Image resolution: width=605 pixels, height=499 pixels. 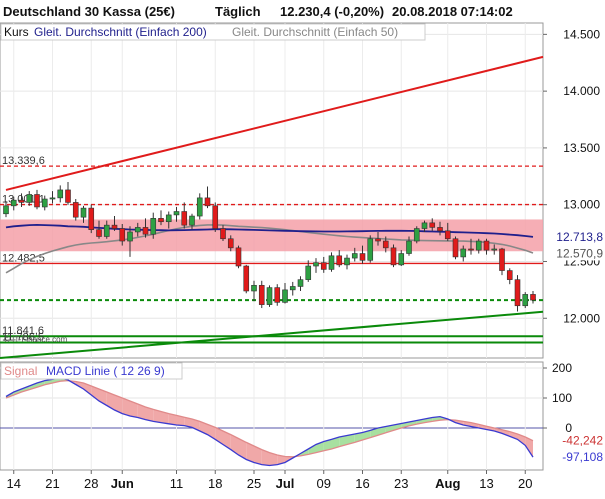 What do you see at coordinates (447, 483) in the screenshot?
I see `x-tick-label: Aug` at bounding box center [447, 483].